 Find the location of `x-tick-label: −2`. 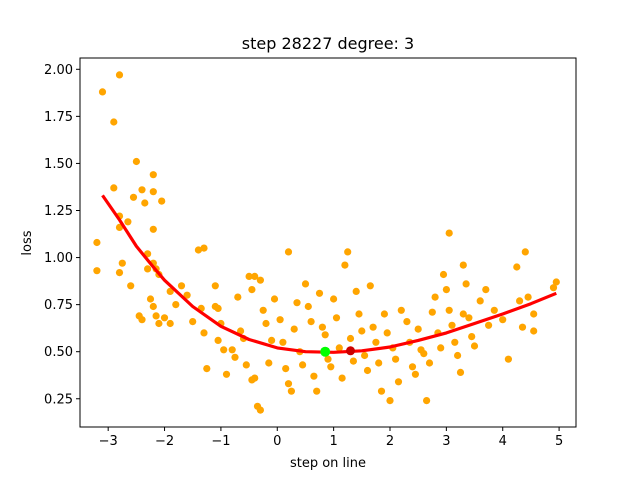

x-tick-label: −2 is located at coordinates (164, 441).